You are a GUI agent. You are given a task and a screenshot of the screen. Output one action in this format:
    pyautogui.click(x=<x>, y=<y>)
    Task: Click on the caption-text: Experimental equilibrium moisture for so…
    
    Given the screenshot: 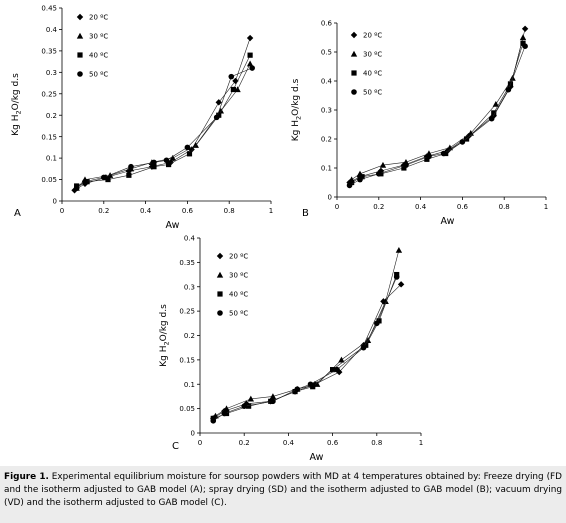 What is the action you would take?
    pyautogui.click(x=283, y=490)
    